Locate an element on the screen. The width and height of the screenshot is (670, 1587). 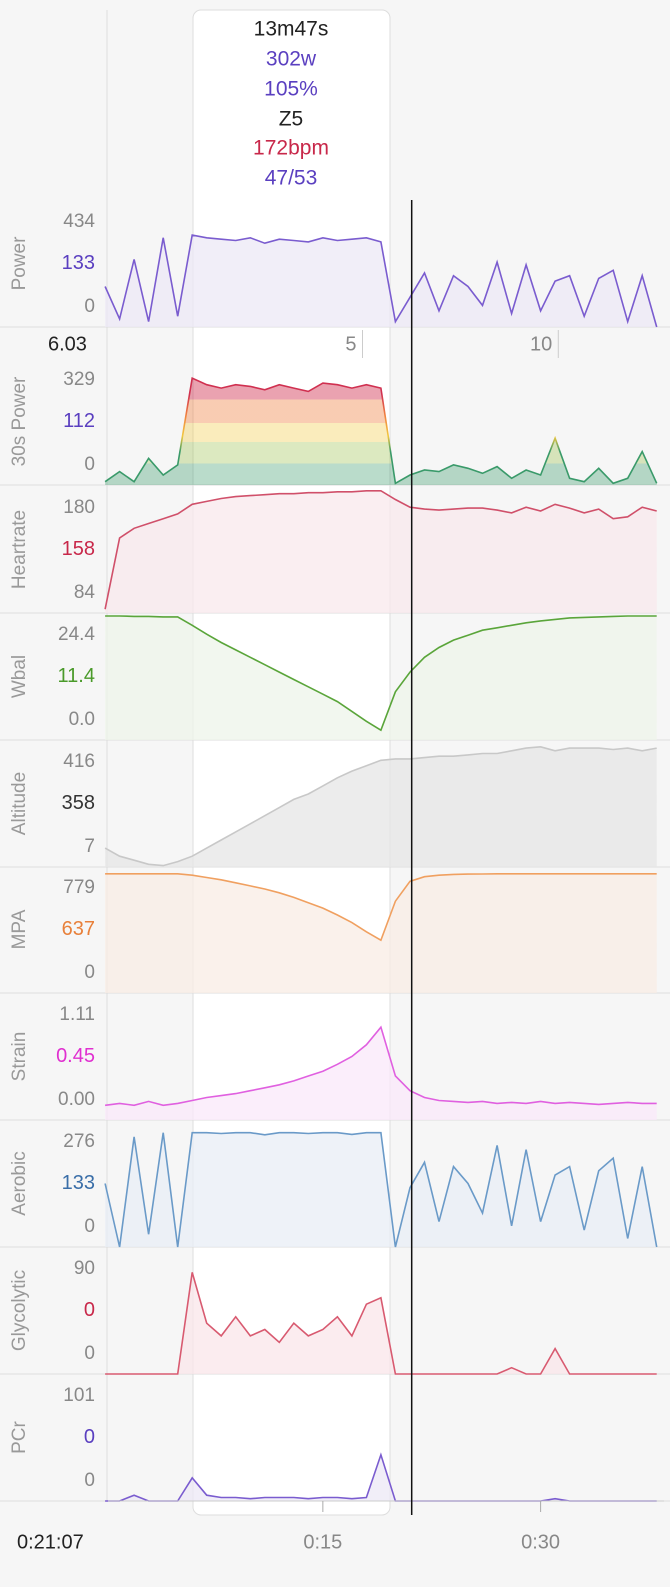
y-tick-label: 84 is located at coordinates (85, 592).